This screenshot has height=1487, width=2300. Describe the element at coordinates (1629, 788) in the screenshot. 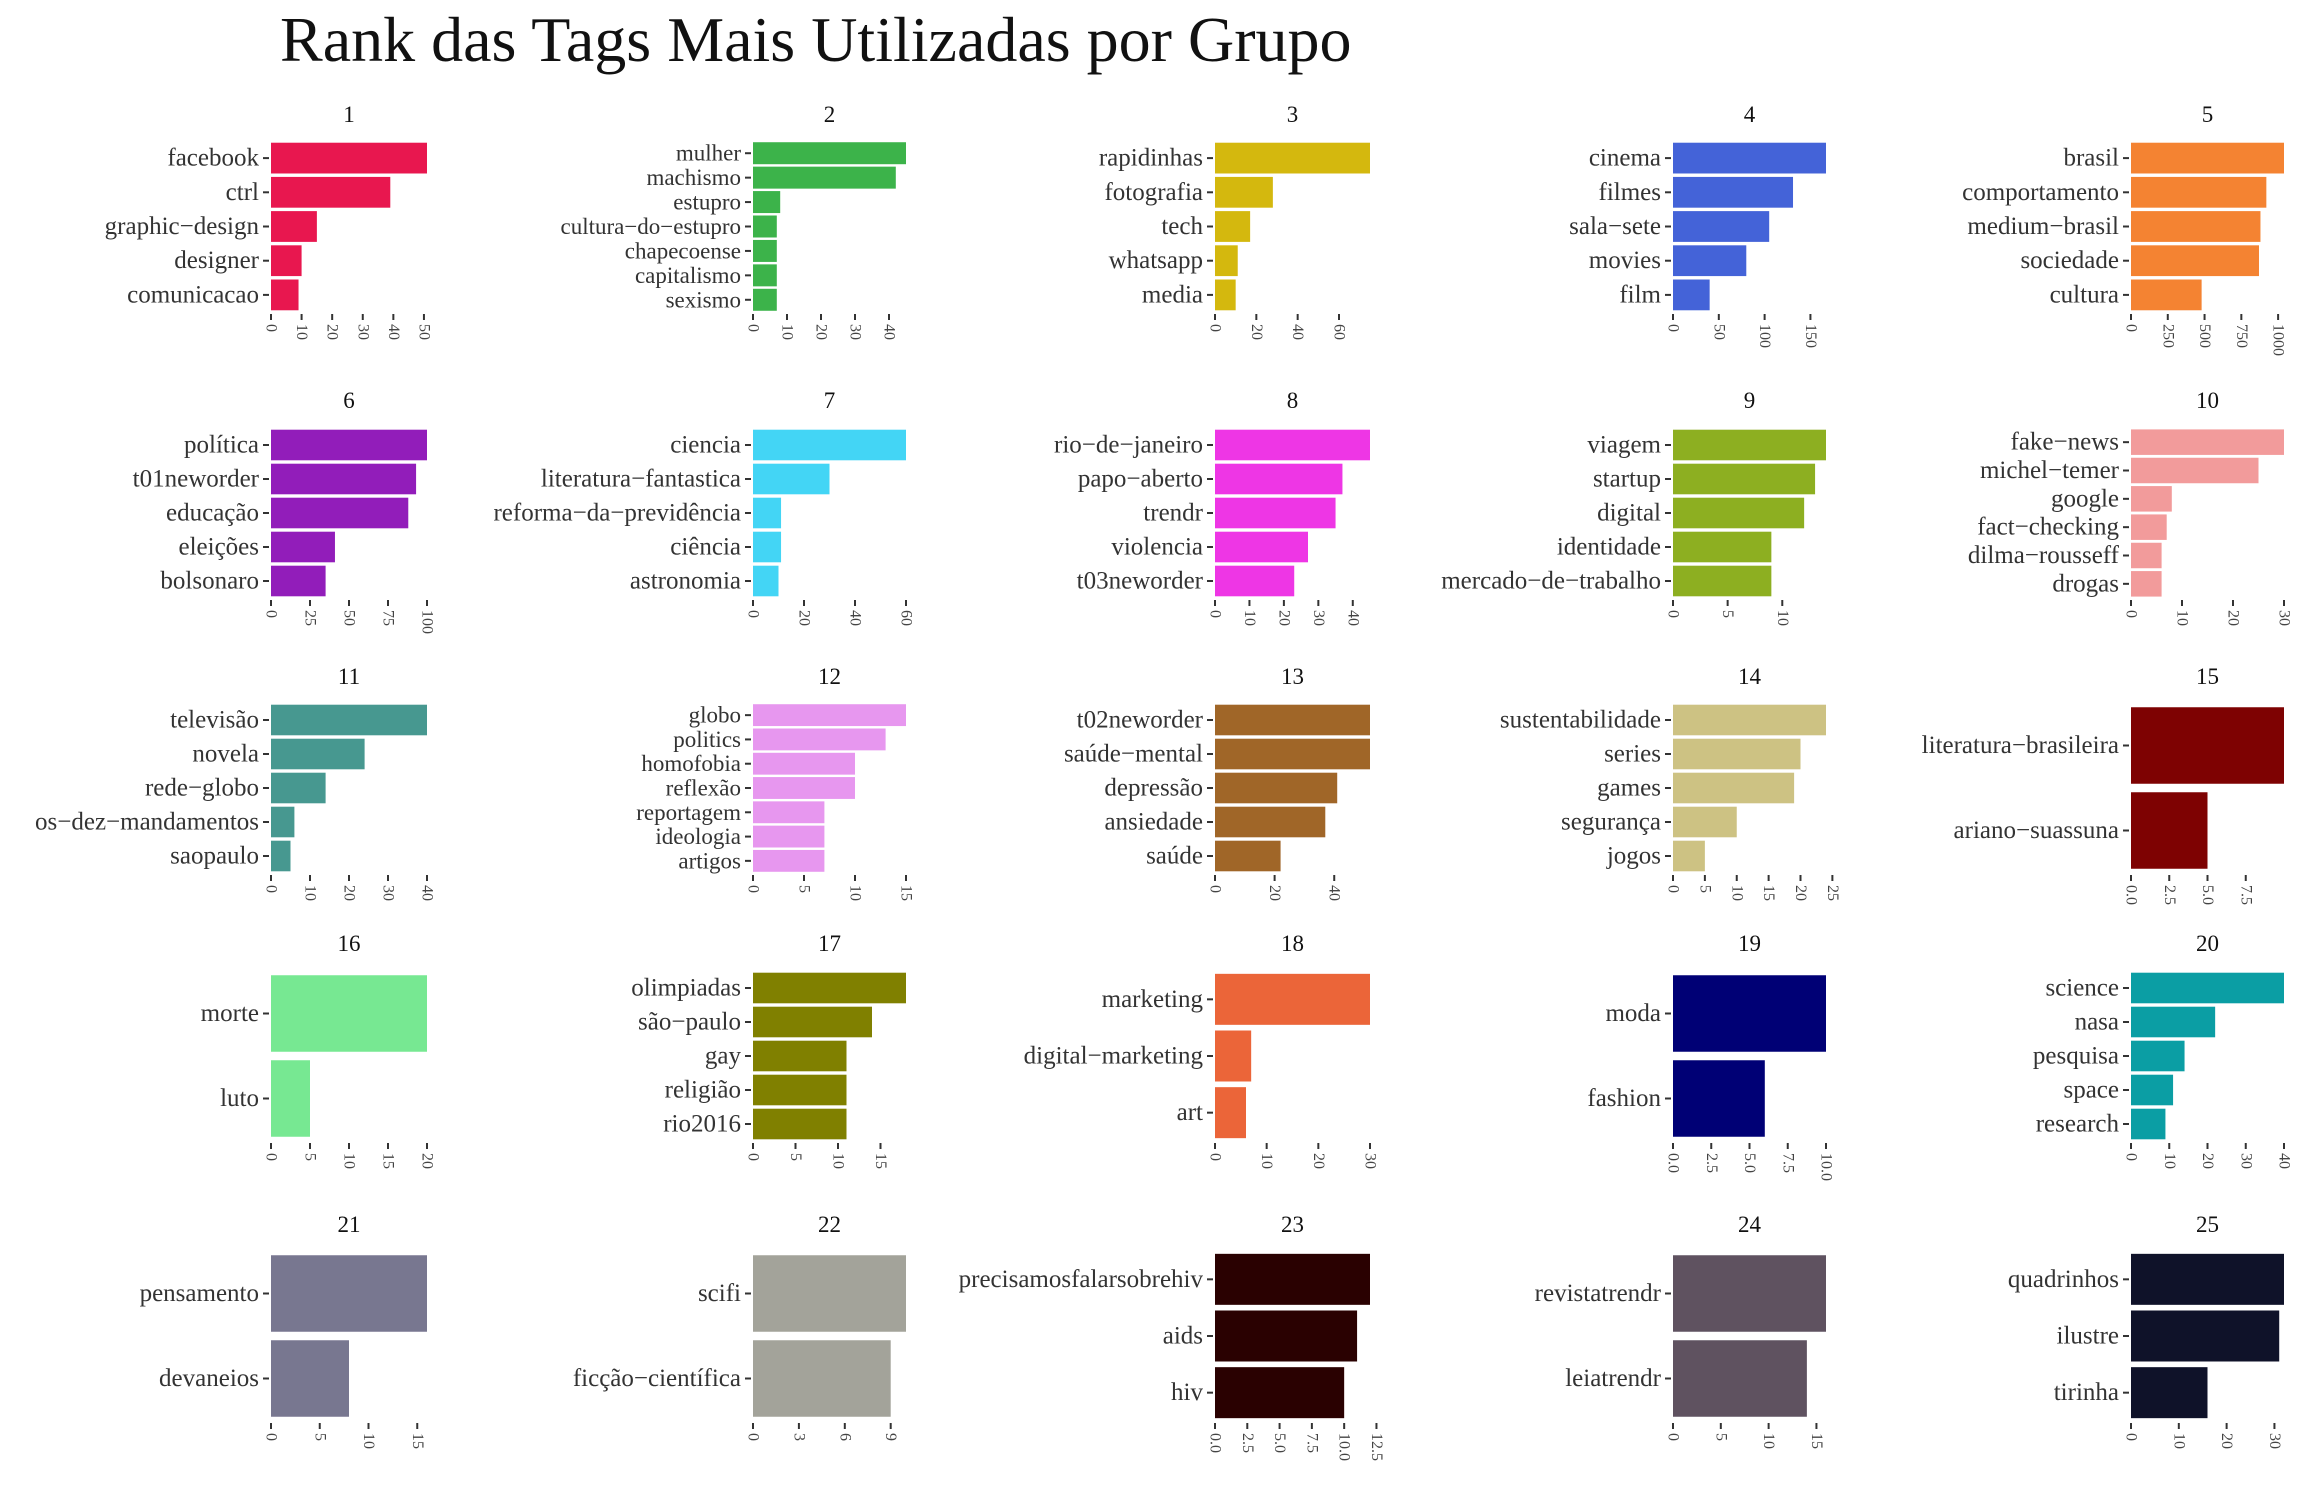

I see `y-tick-label: games` at that location.